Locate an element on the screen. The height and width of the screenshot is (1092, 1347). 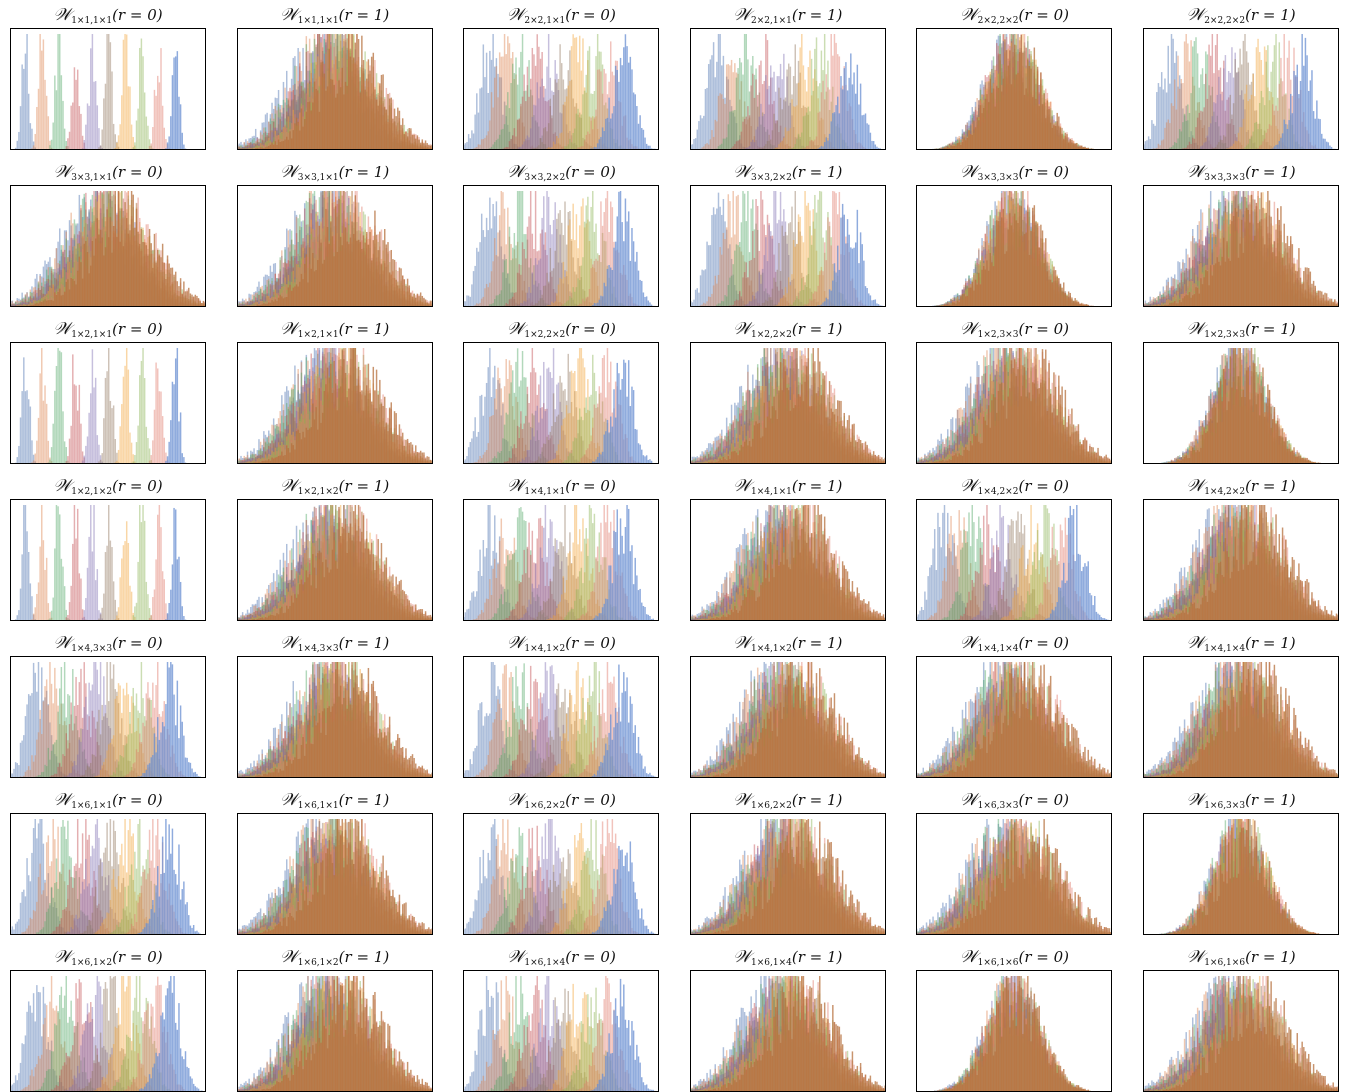
histogram-series is located at coordinates (520, 92).